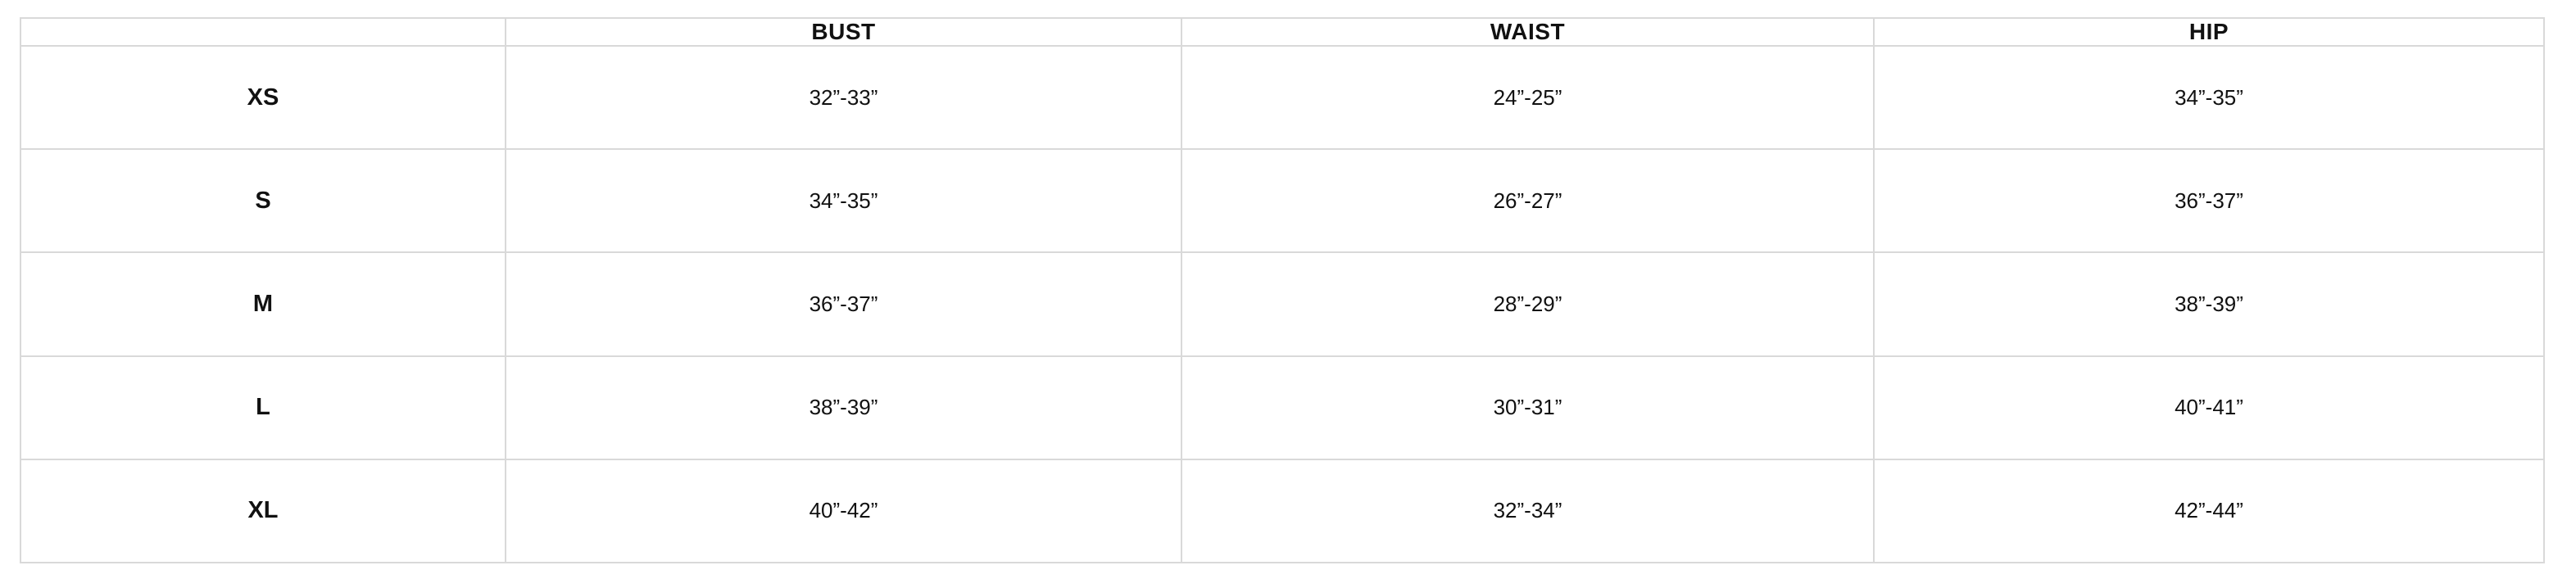  I want to click on size-cell: M, so click(263, 304).